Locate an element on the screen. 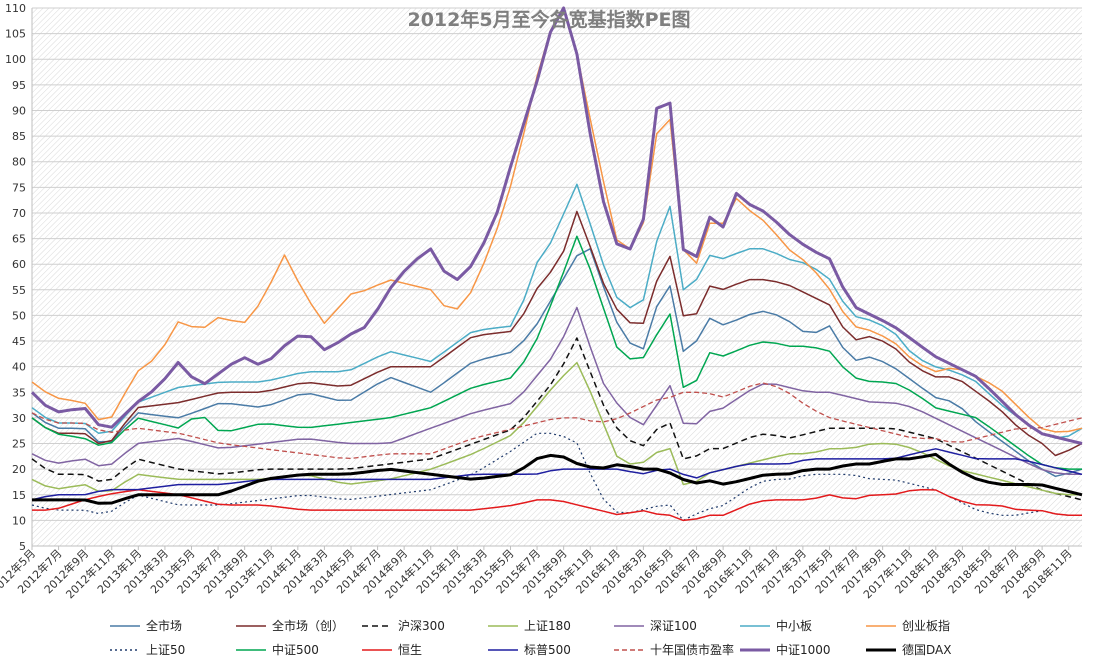 This screenshot has width=1098, height=666. y-tick-label: 100 is located at coordinates (15, 59).